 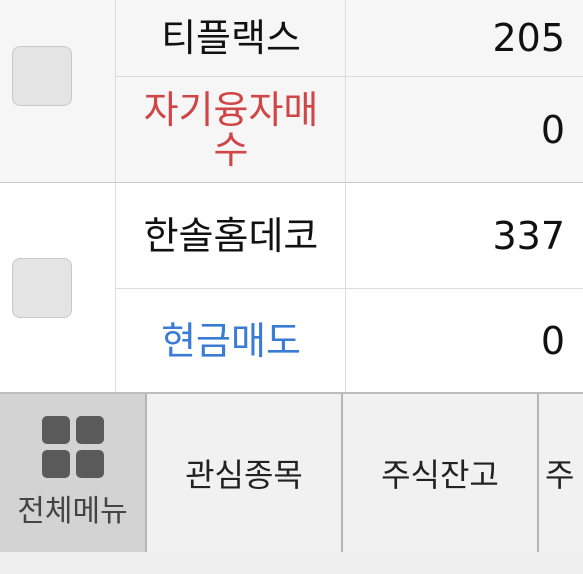 I want to click on stock-price: 205, so click(x=528, y=38).